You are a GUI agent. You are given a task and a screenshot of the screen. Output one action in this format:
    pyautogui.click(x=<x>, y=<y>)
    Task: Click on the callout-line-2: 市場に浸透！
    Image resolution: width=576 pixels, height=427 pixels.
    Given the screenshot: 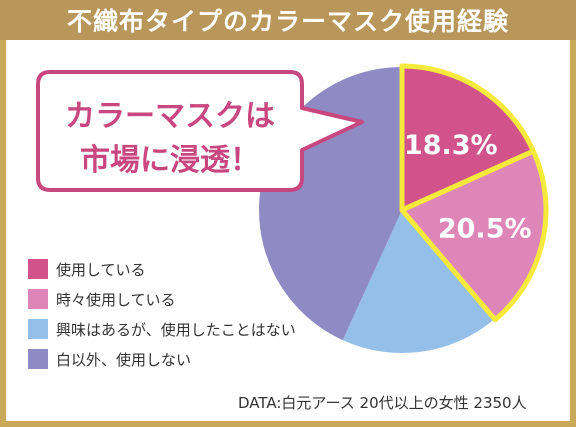 What is the action you would take?
    pyautogui.click(x=170, y=160)
    